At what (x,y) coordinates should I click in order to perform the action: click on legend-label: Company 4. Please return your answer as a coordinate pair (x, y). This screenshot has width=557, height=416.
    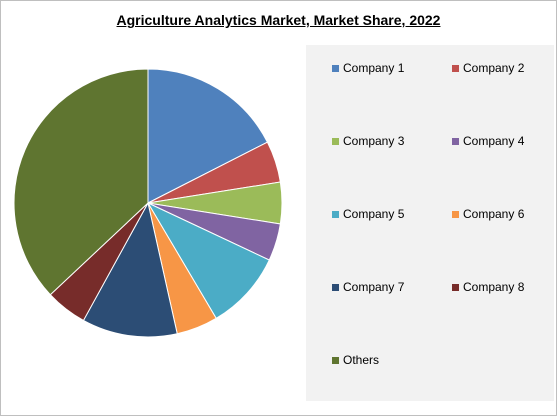
    Looking at the image, I should click on (494, 141).